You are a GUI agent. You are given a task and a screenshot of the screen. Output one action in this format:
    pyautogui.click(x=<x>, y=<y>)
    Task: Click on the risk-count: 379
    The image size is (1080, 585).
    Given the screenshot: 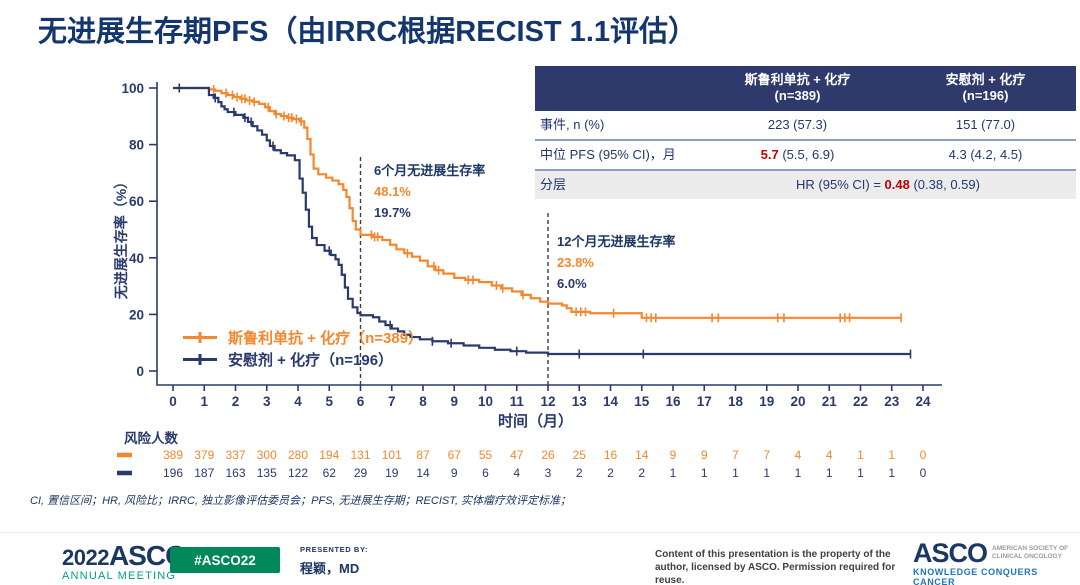 What is the action you would take?
    pyautogui.click(x=204, y=455)
    